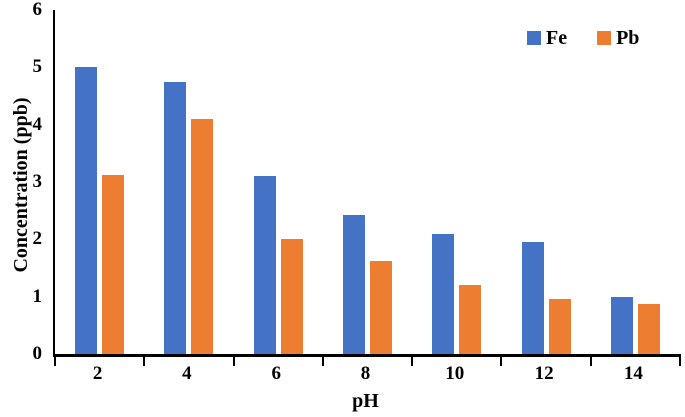 Image resolution: width=685 pixels, height=417 pixels. What do you see at coordinates (37, 239) in the screenshot?
I see `y-tick-label: 2` at bounding box center [37, 239].